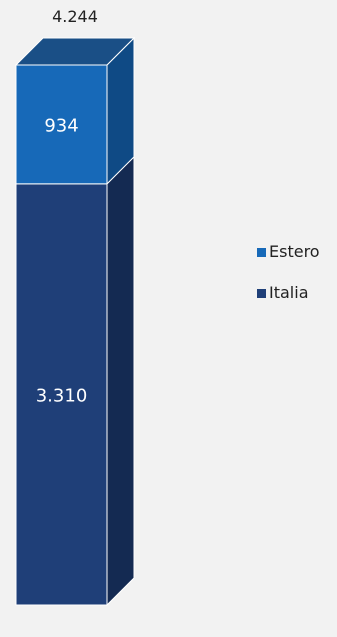 Image resolution: width=337 pixels, height=637 pixels. Describe the element at coordinates (294, 251) in the screenshot. I see `legend-label-estero: Estero` at that location.